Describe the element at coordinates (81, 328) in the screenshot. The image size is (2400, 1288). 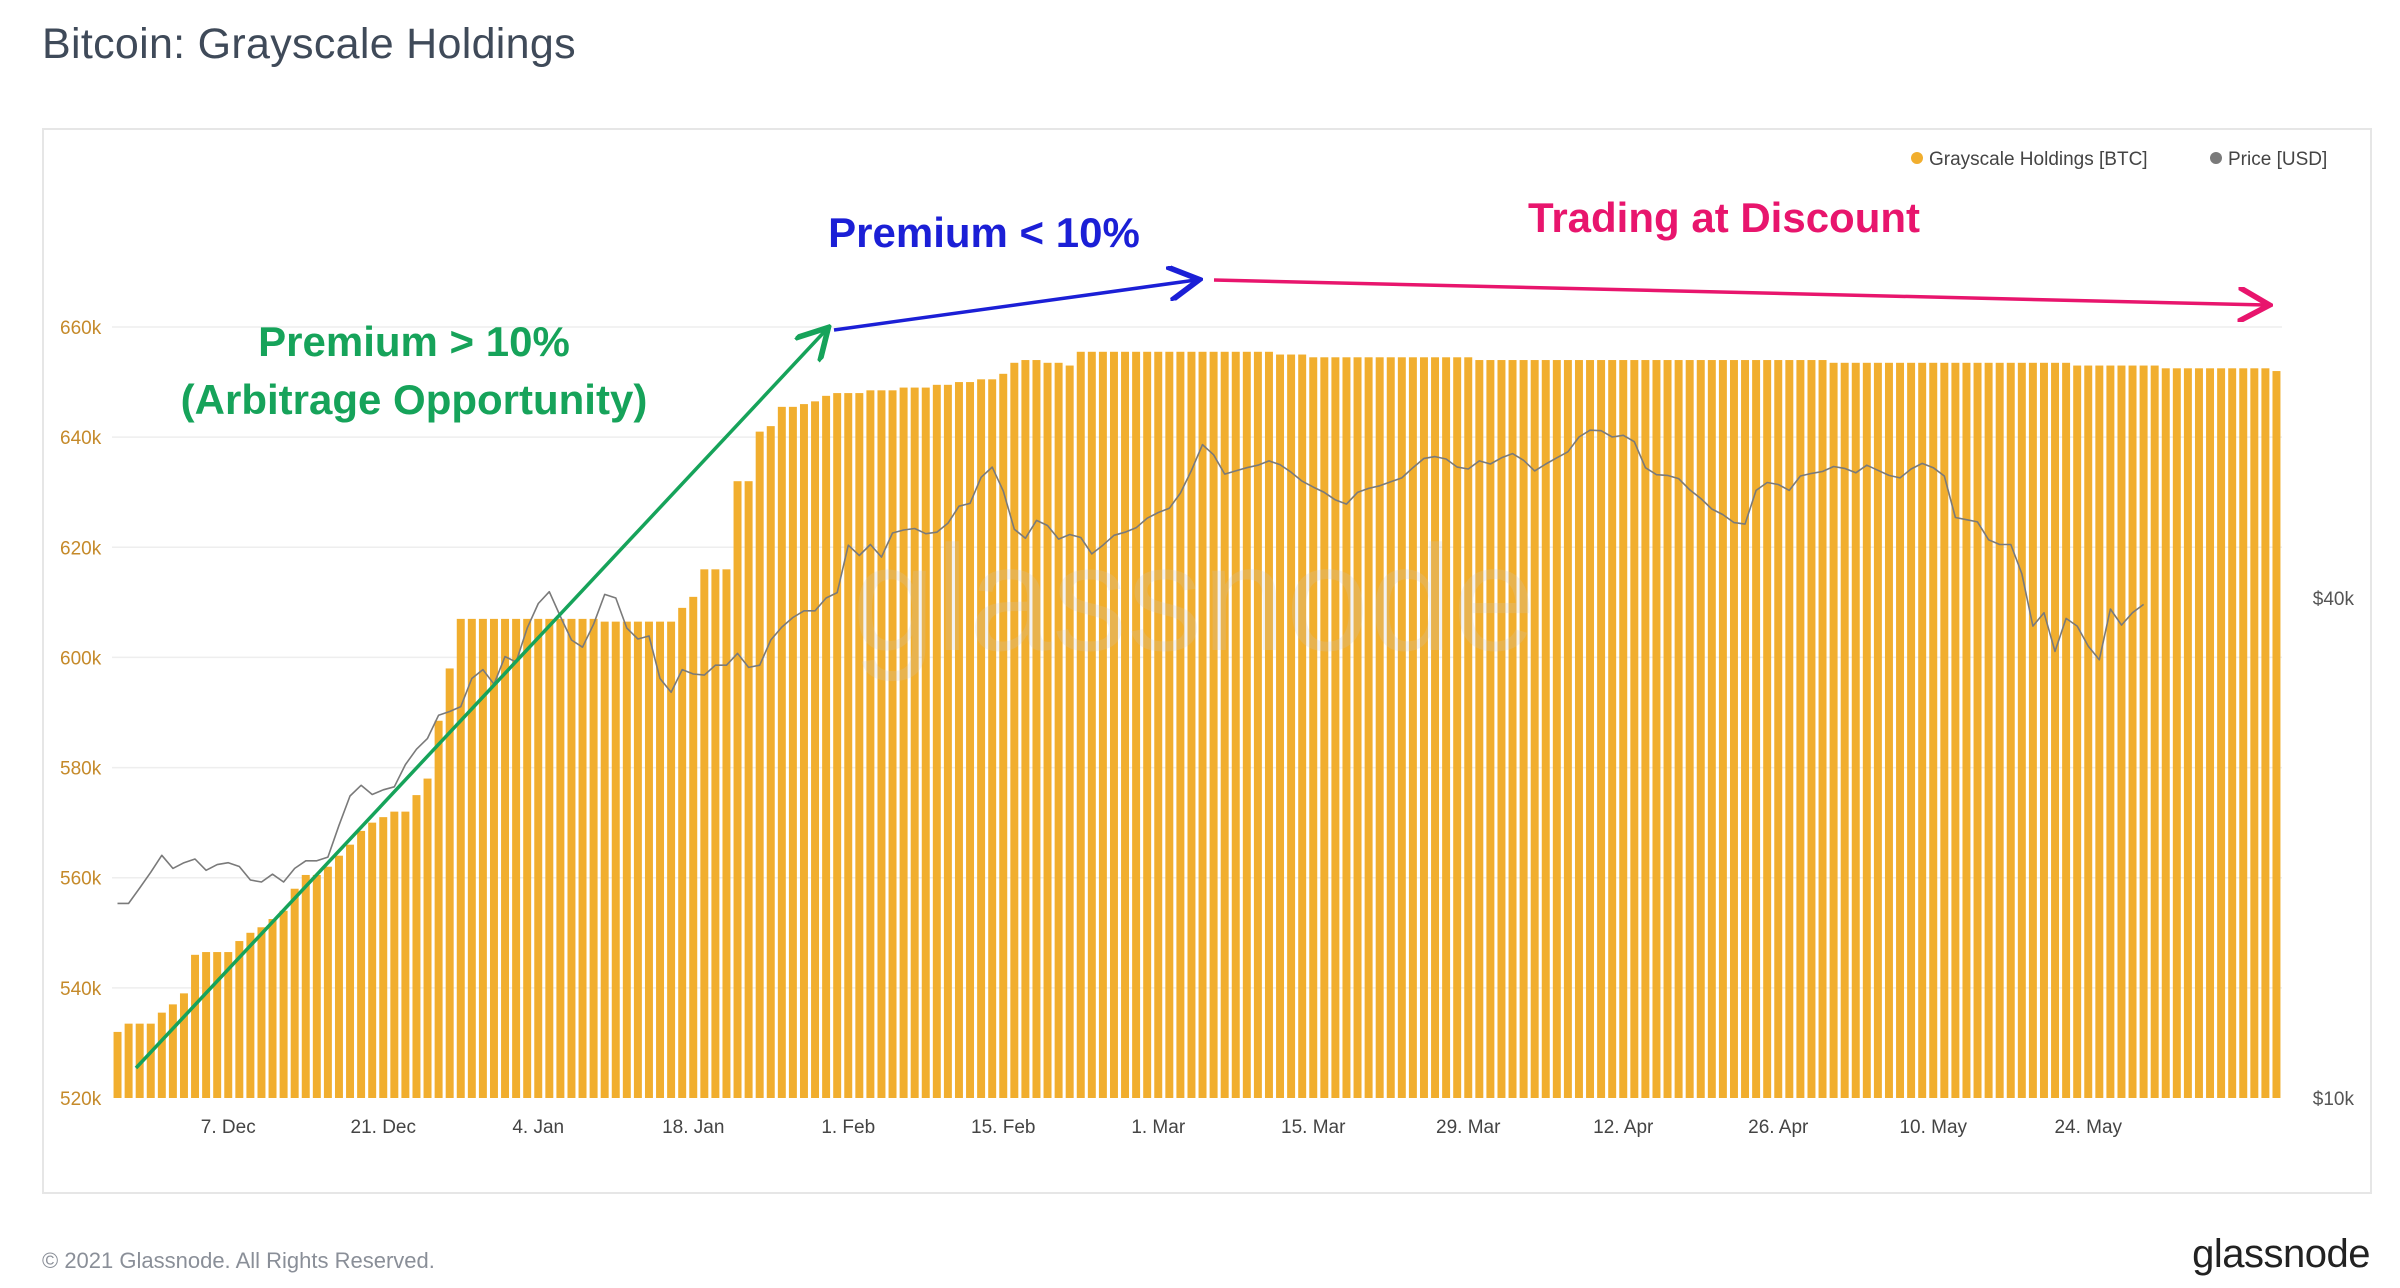
I see `left-tick-label: 660k` at that location.